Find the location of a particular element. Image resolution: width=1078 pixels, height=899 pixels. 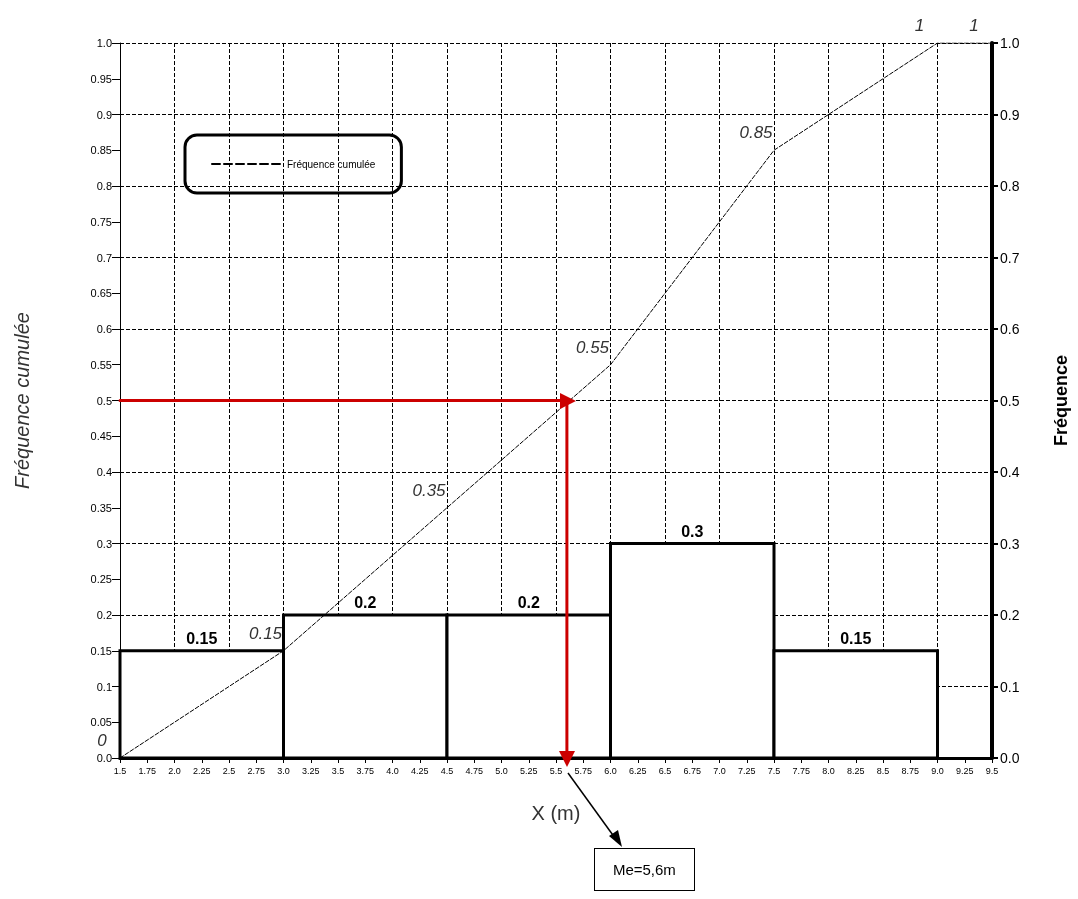

x-tick-label: 2.0 is located at coordinates (174, 770).